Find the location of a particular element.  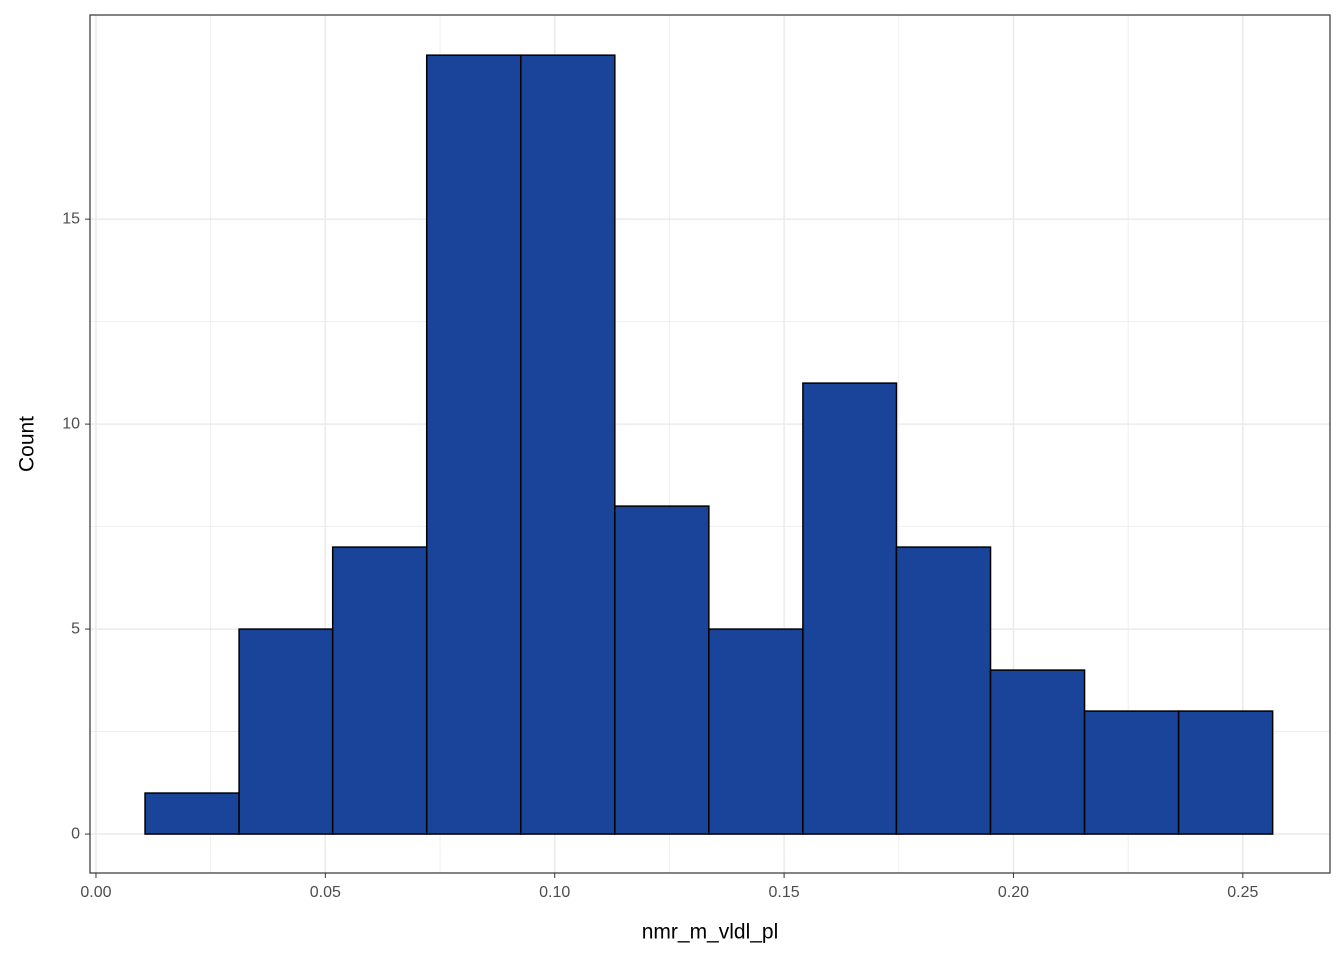

y-tick-label: 10 is located at coordinates (71, 423).